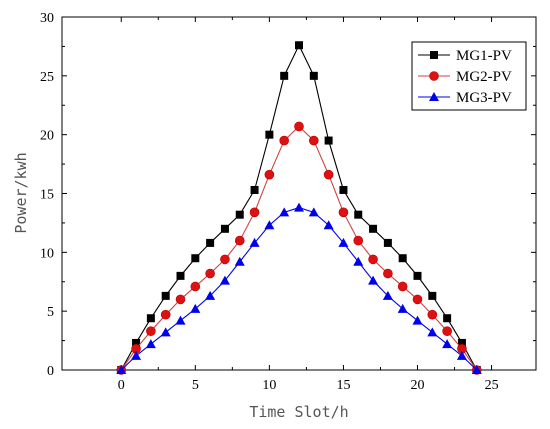  Describe the element at coordinates (492, 385) in the screenshot. I see `x-tick-label: 25` at that location.